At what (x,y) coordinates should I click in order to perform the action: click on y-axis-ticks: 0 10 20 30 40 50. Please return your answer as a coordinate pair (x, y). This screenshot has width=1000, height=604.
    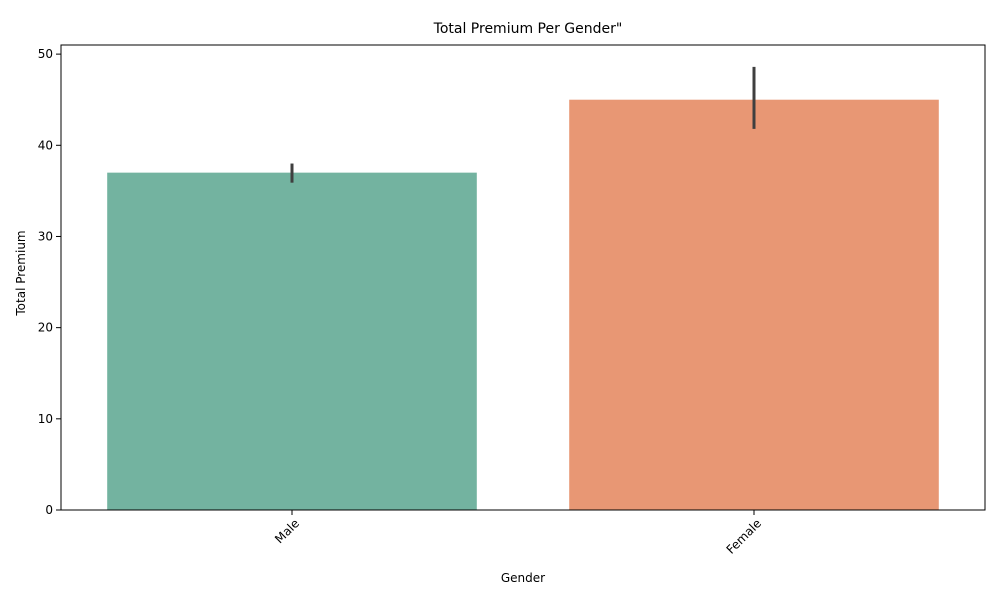
    Looking at the image, I should click on (49, 282).